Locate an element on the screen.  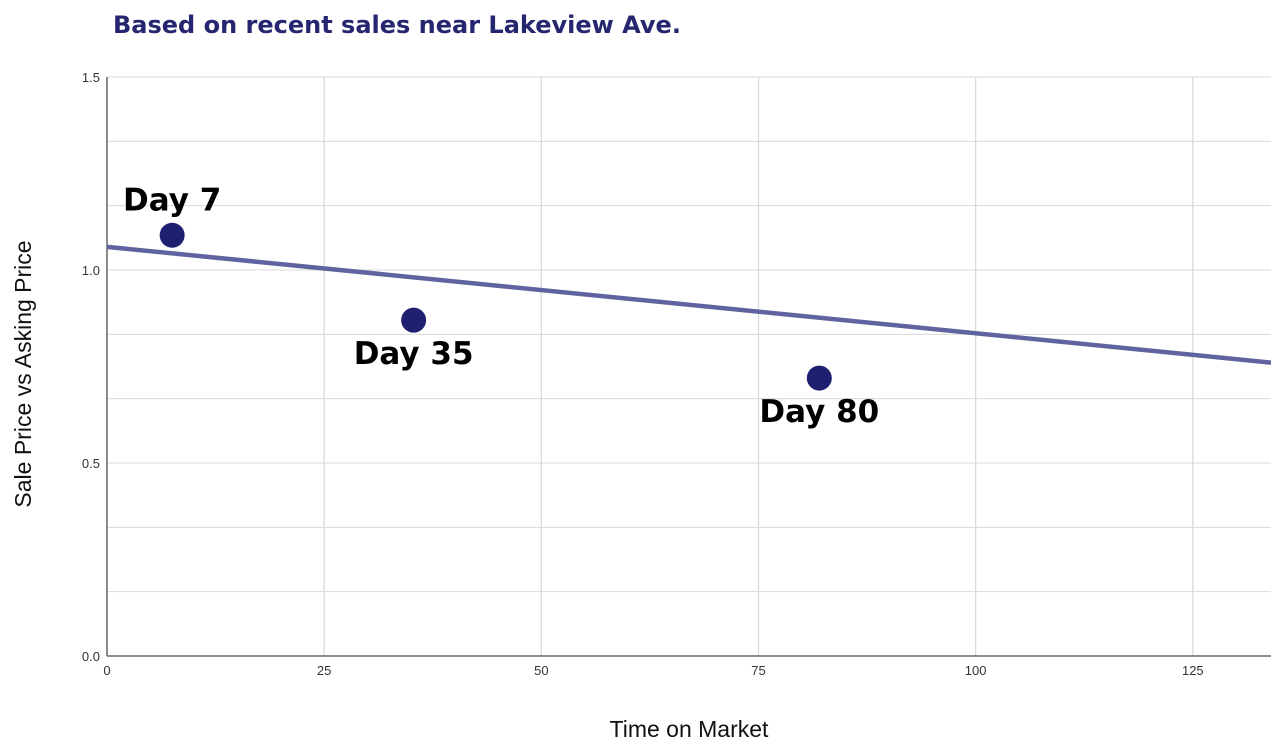
y-tick-label: 0.0 is located at coordinates (91, 656).